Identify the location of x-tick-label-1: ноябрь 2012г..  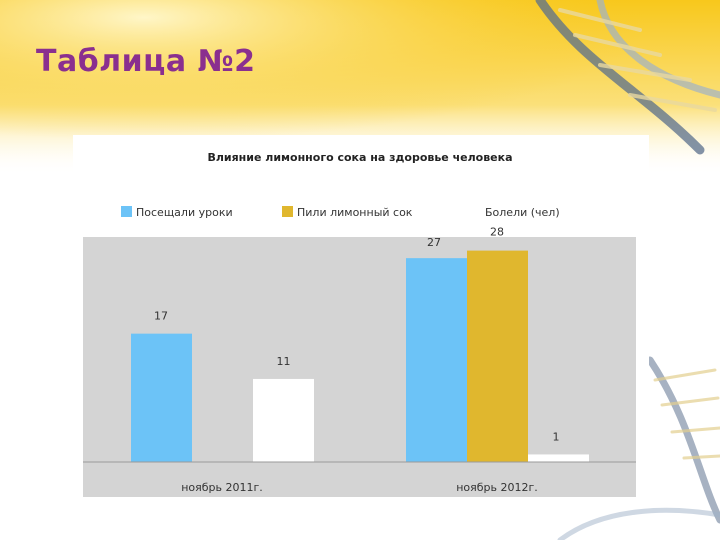
(497, 487).